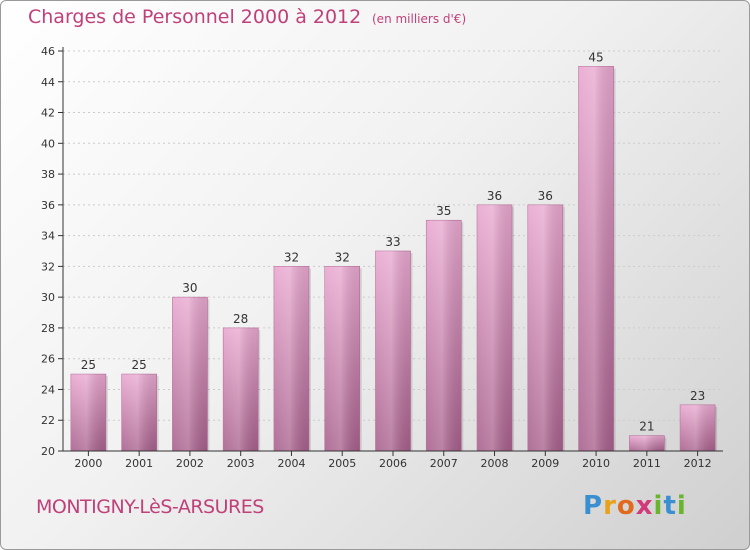 Image resolution: width=750 pixels, height=550 pixels. Describe the element at coordinates (48, 205) in the screenshot. I see `y-tick-label: 36` at that location.